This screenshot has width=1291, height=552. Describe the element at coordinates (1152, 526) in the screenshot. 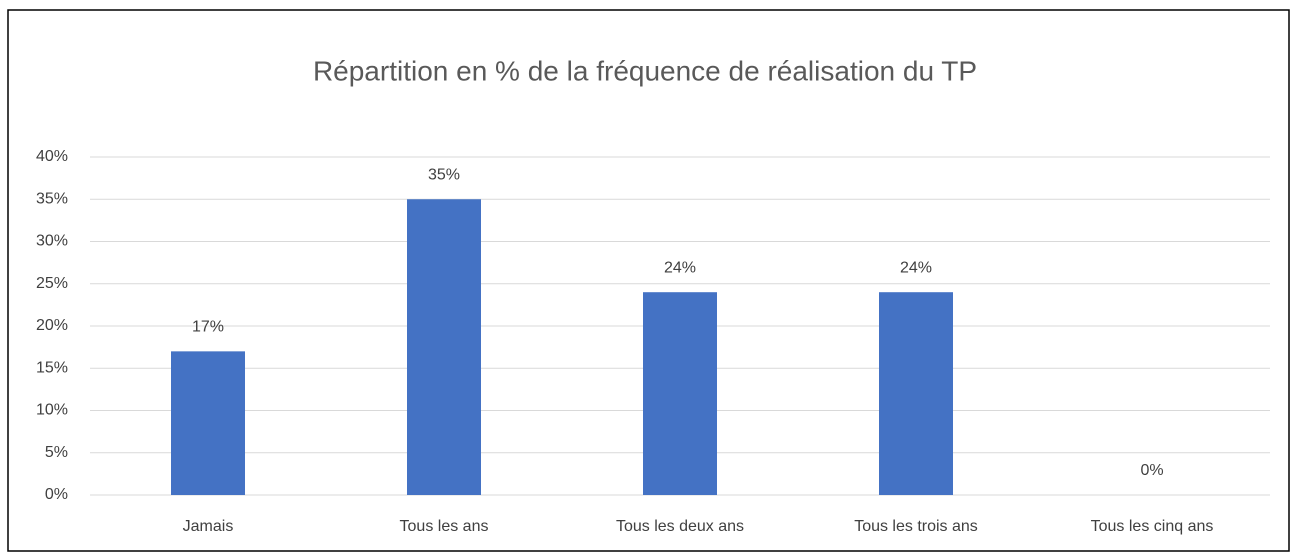

I see `x-tick-label: Tous les cinq ans` at that location.